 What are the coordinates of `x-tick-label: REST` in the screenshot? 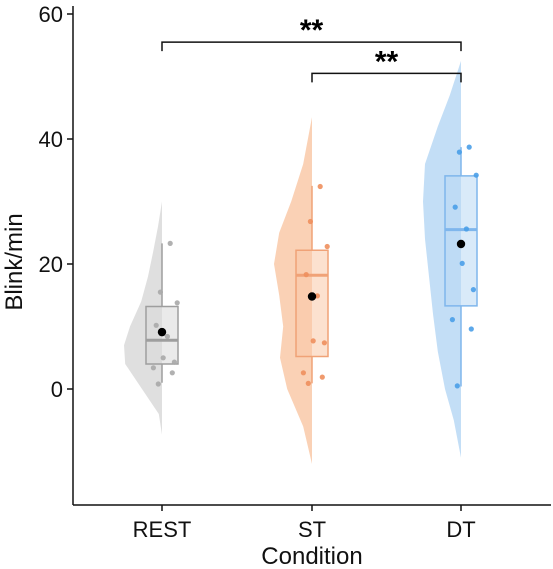 It's located at (162, 529).